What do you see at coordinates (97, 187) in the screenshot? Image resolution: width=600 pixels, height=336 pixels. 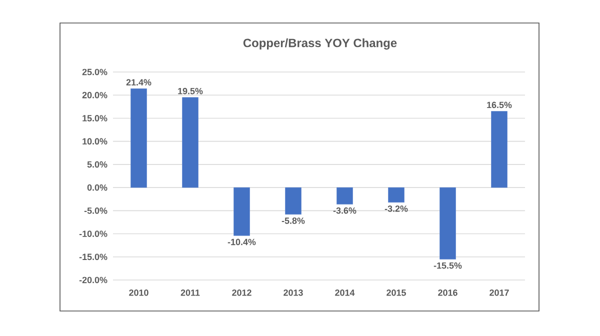 I see `y-tick-label: 0.0%` at bounding box center [97, 187].